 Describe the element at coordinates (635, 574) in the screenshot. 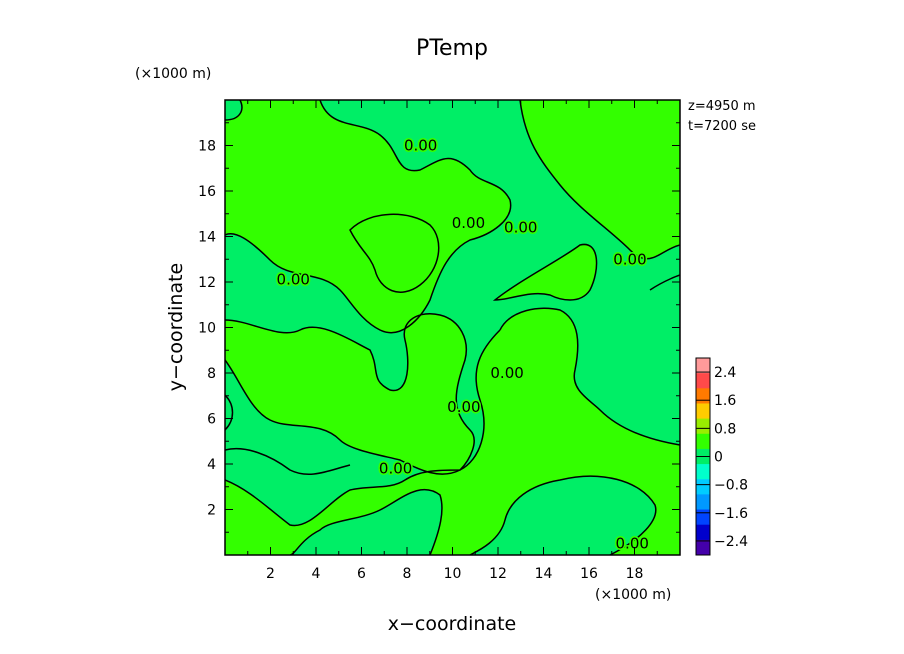

I see `x-tick-label: 18` at that location.